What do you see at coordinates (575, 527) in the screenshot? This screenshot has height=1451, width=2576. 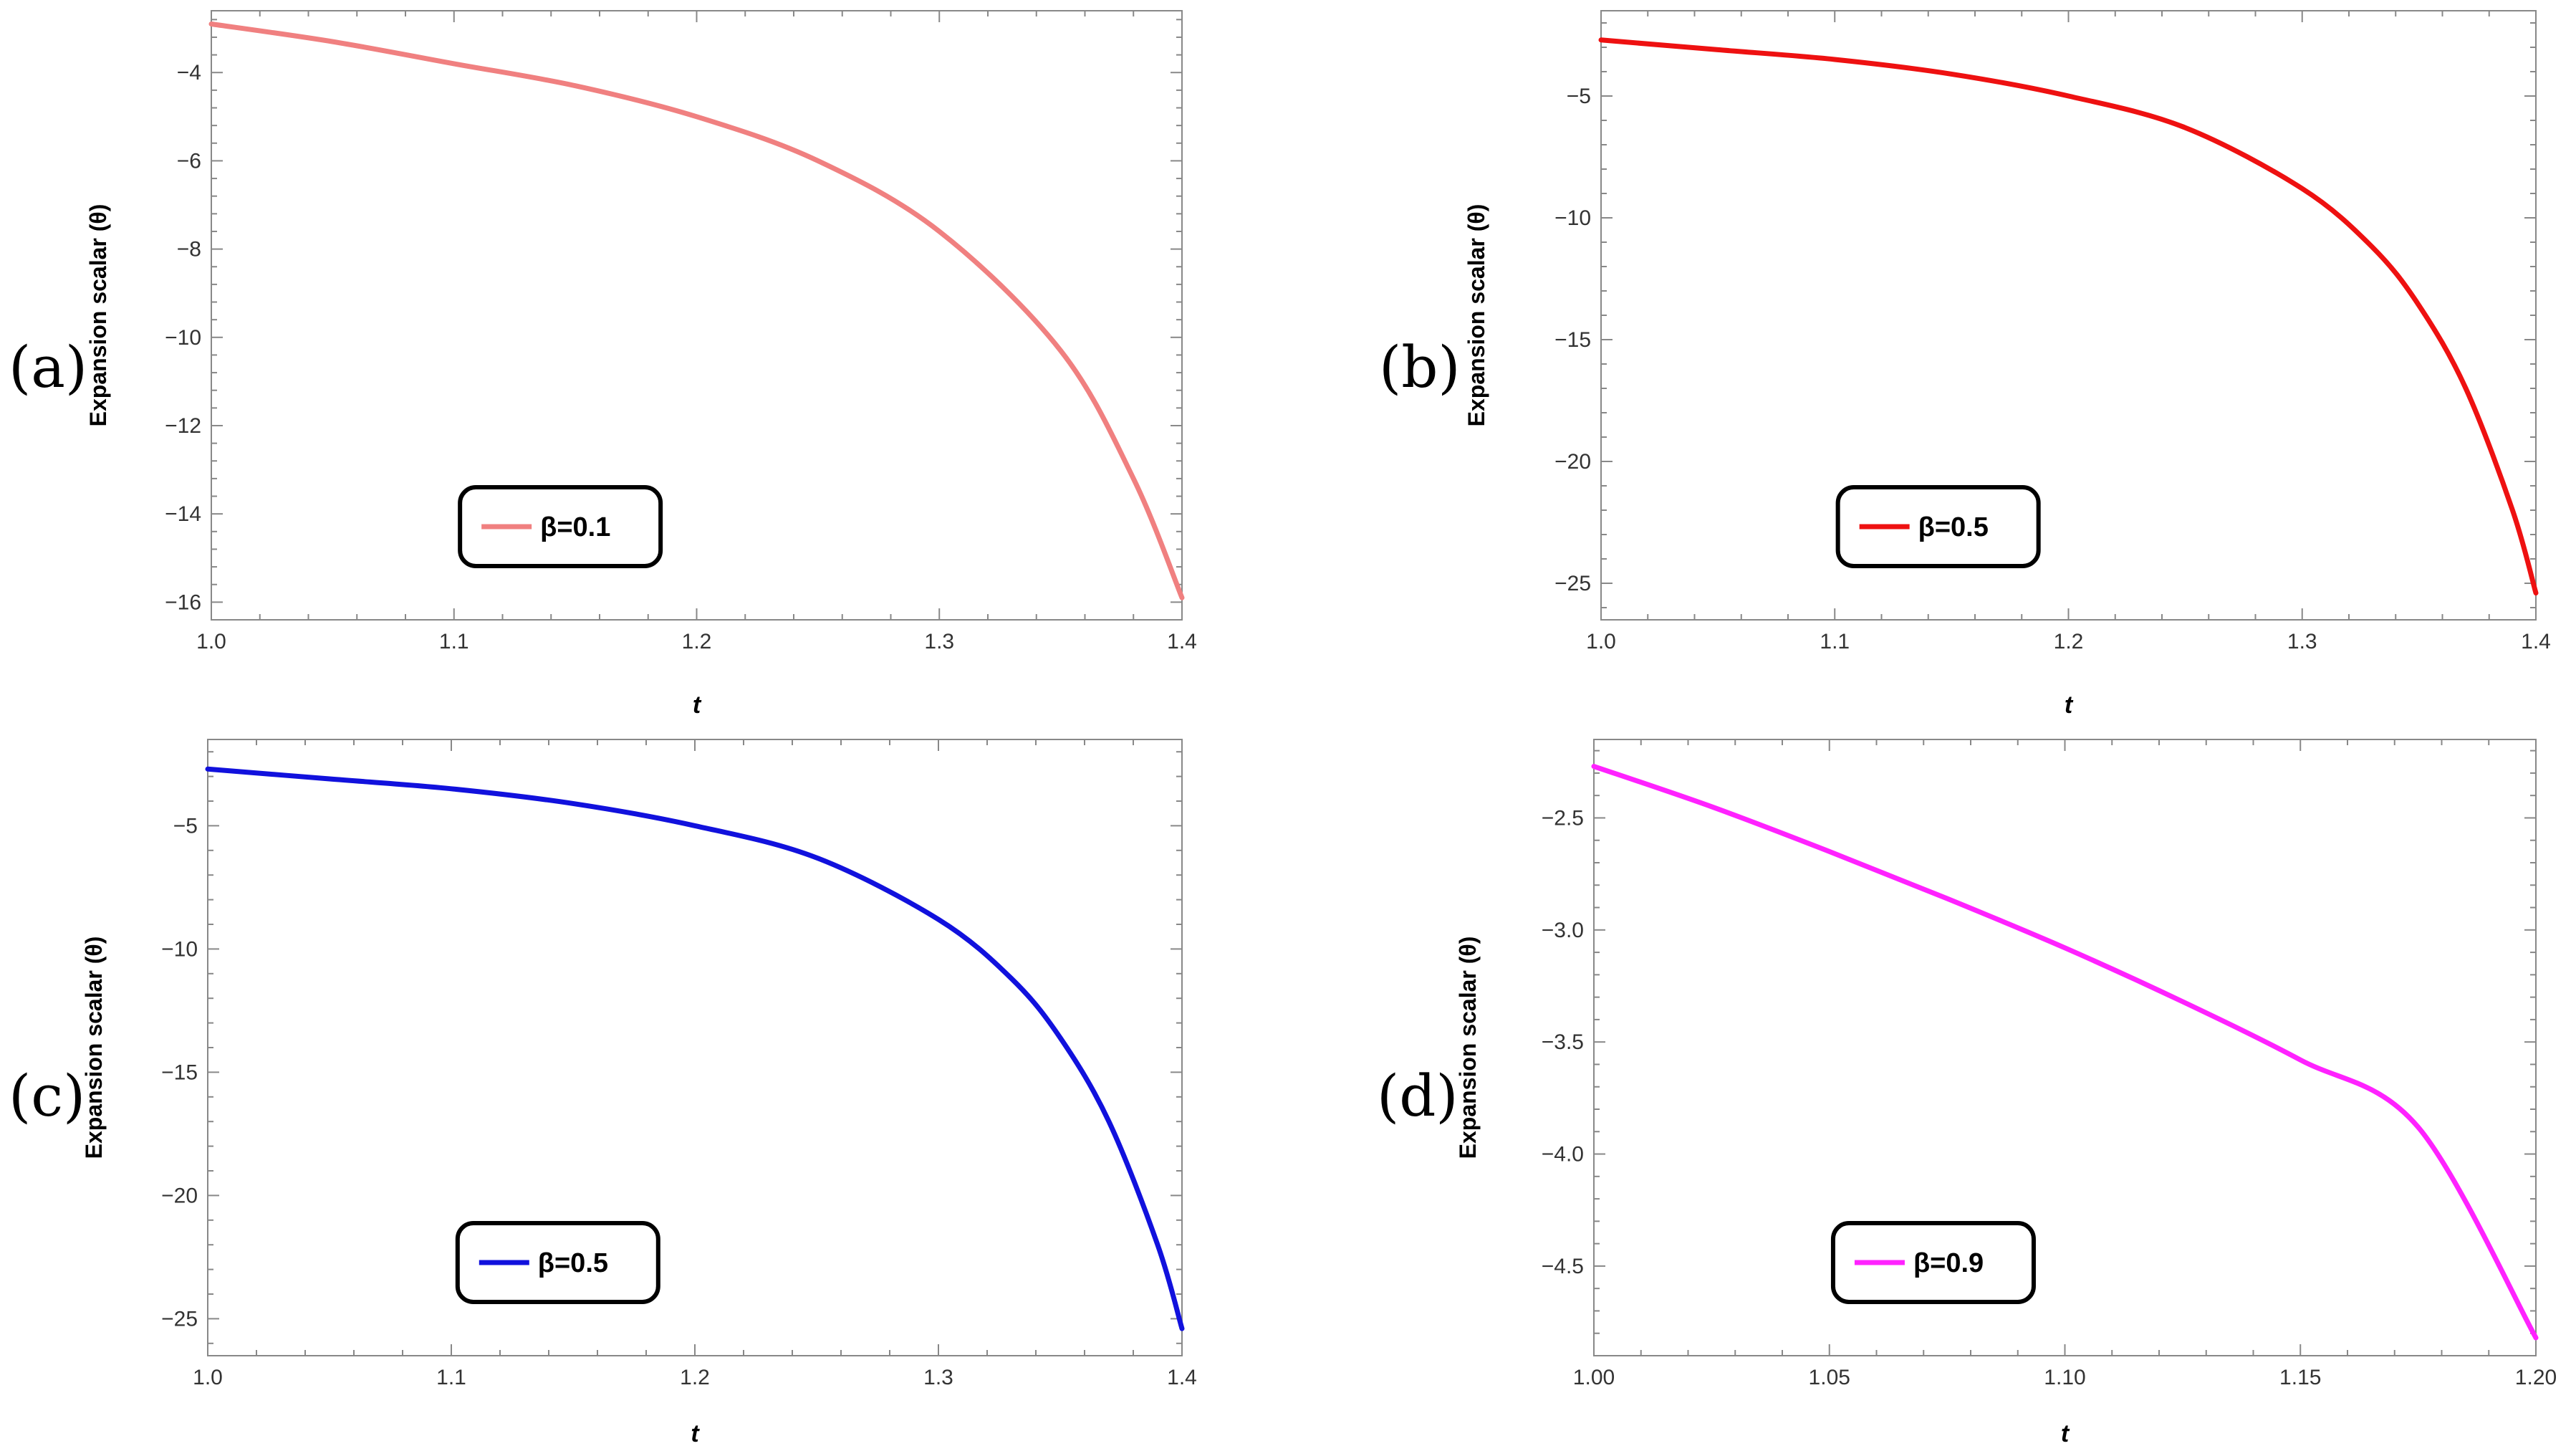 I see `legend-label: β=0.1` at bounding box center [575, 527].